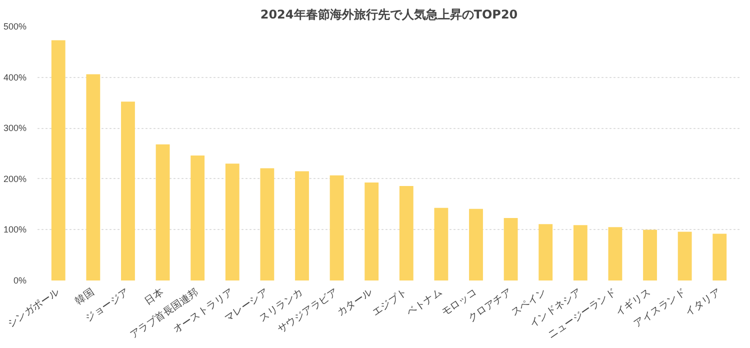  Describe the element at coordinates (355, 302) in the screenshot. I see `x-tick-label: カタール` at that location.